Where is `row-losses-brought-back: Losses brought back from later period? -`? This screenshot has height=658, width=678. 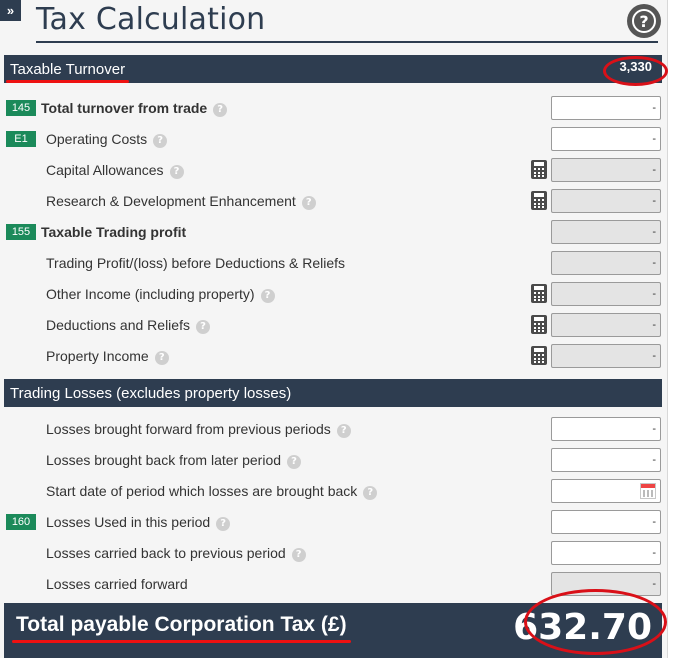 row-losses-brought-back: Losses brought back from later period? - is located at coordinates (333, 461).